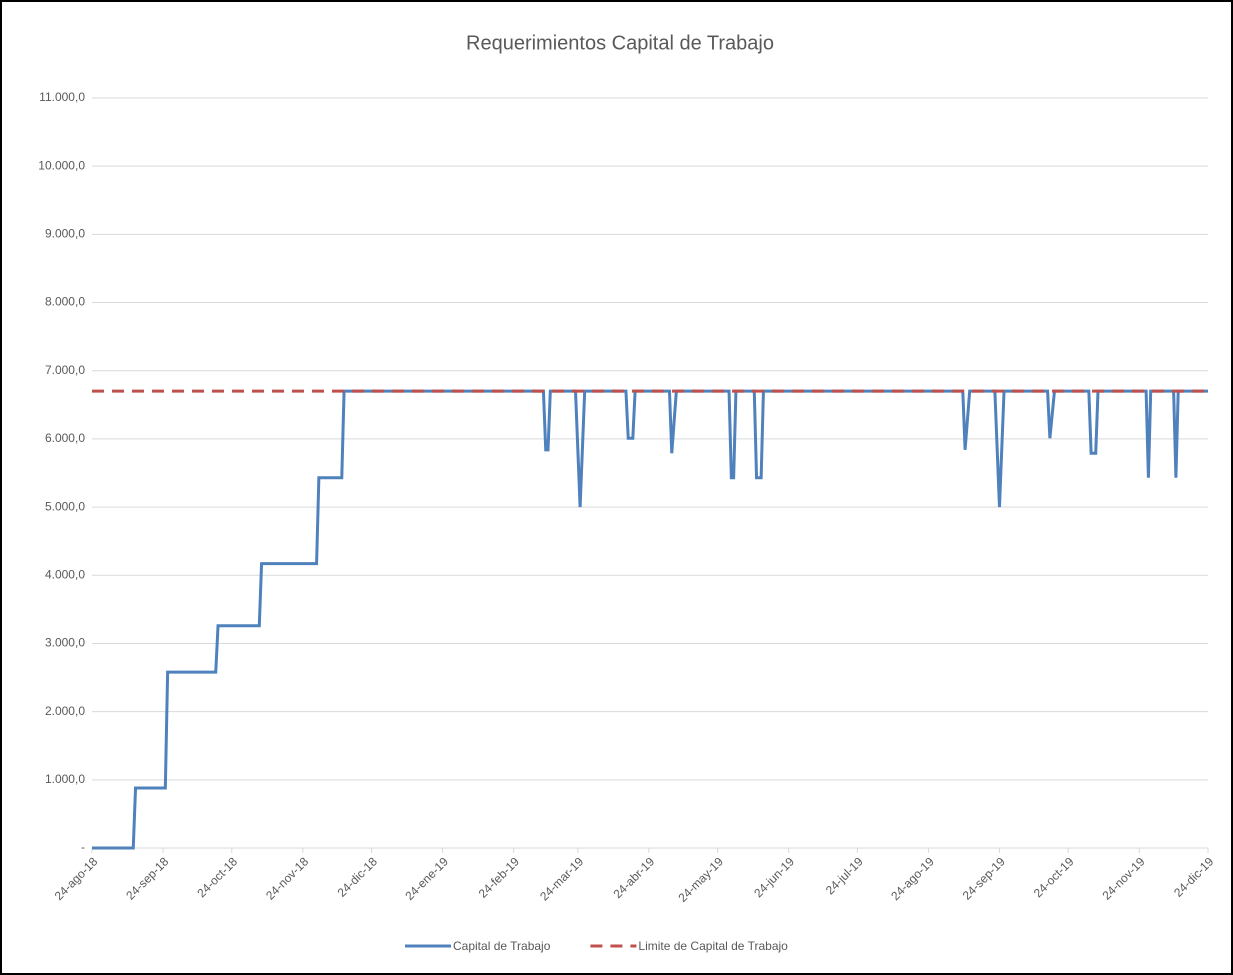  Describe the element at coordinates (61, 165) in the screenshot. I see `y-tick-label: 10.000,0` at that location.